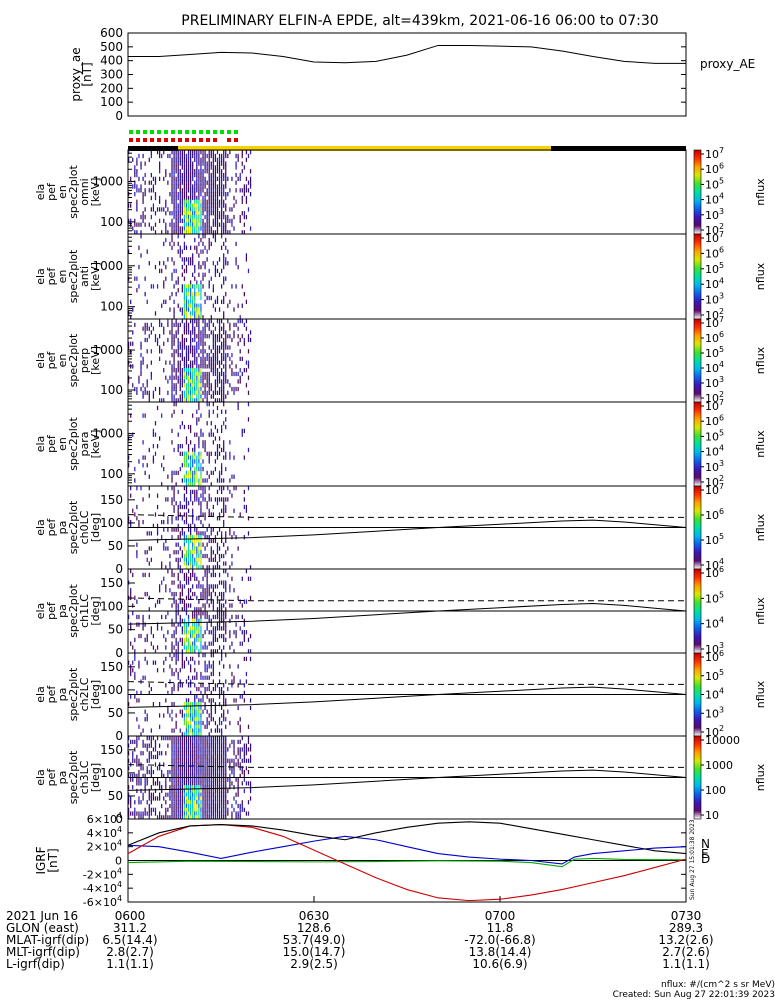 This screenshot has width=775, height=1000. What do you see at coordinates (131, 140) in the screenshot?
I see `flag-red-mark` at bounding box center [131, 140].